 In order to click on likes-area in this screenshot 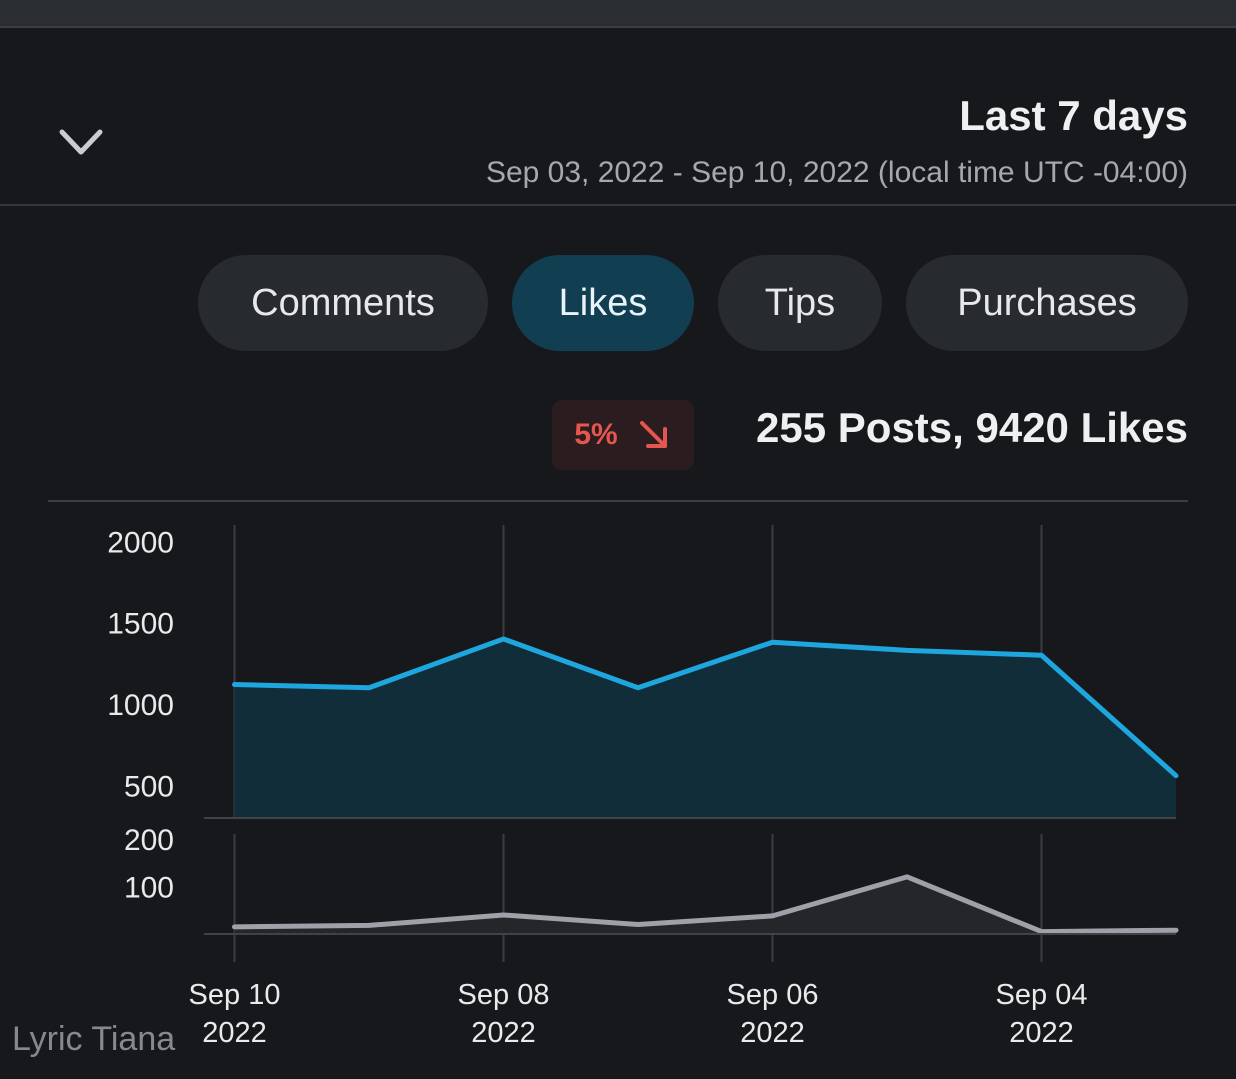, I will do `click(705, 728)`.